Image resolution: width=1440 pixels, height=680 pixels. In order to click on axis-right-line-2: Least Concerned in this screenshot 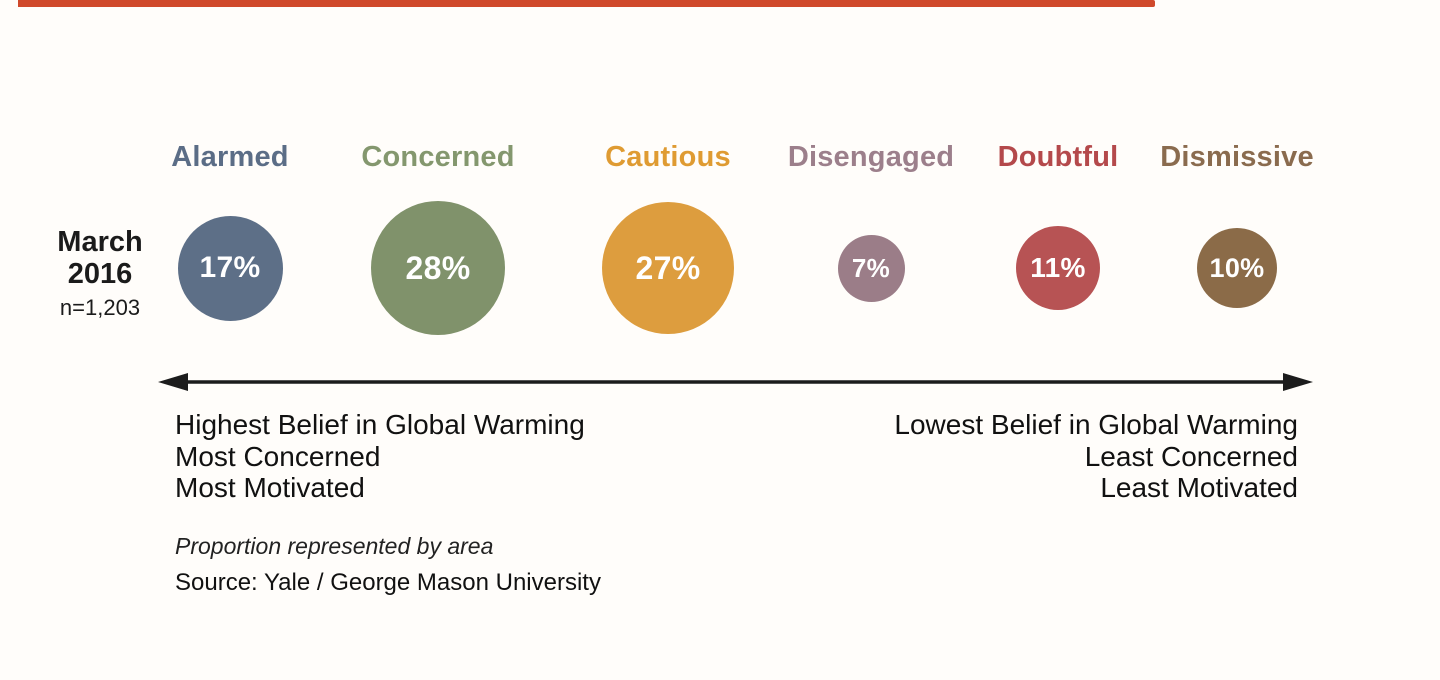, I will do `click(1191, 456)`.